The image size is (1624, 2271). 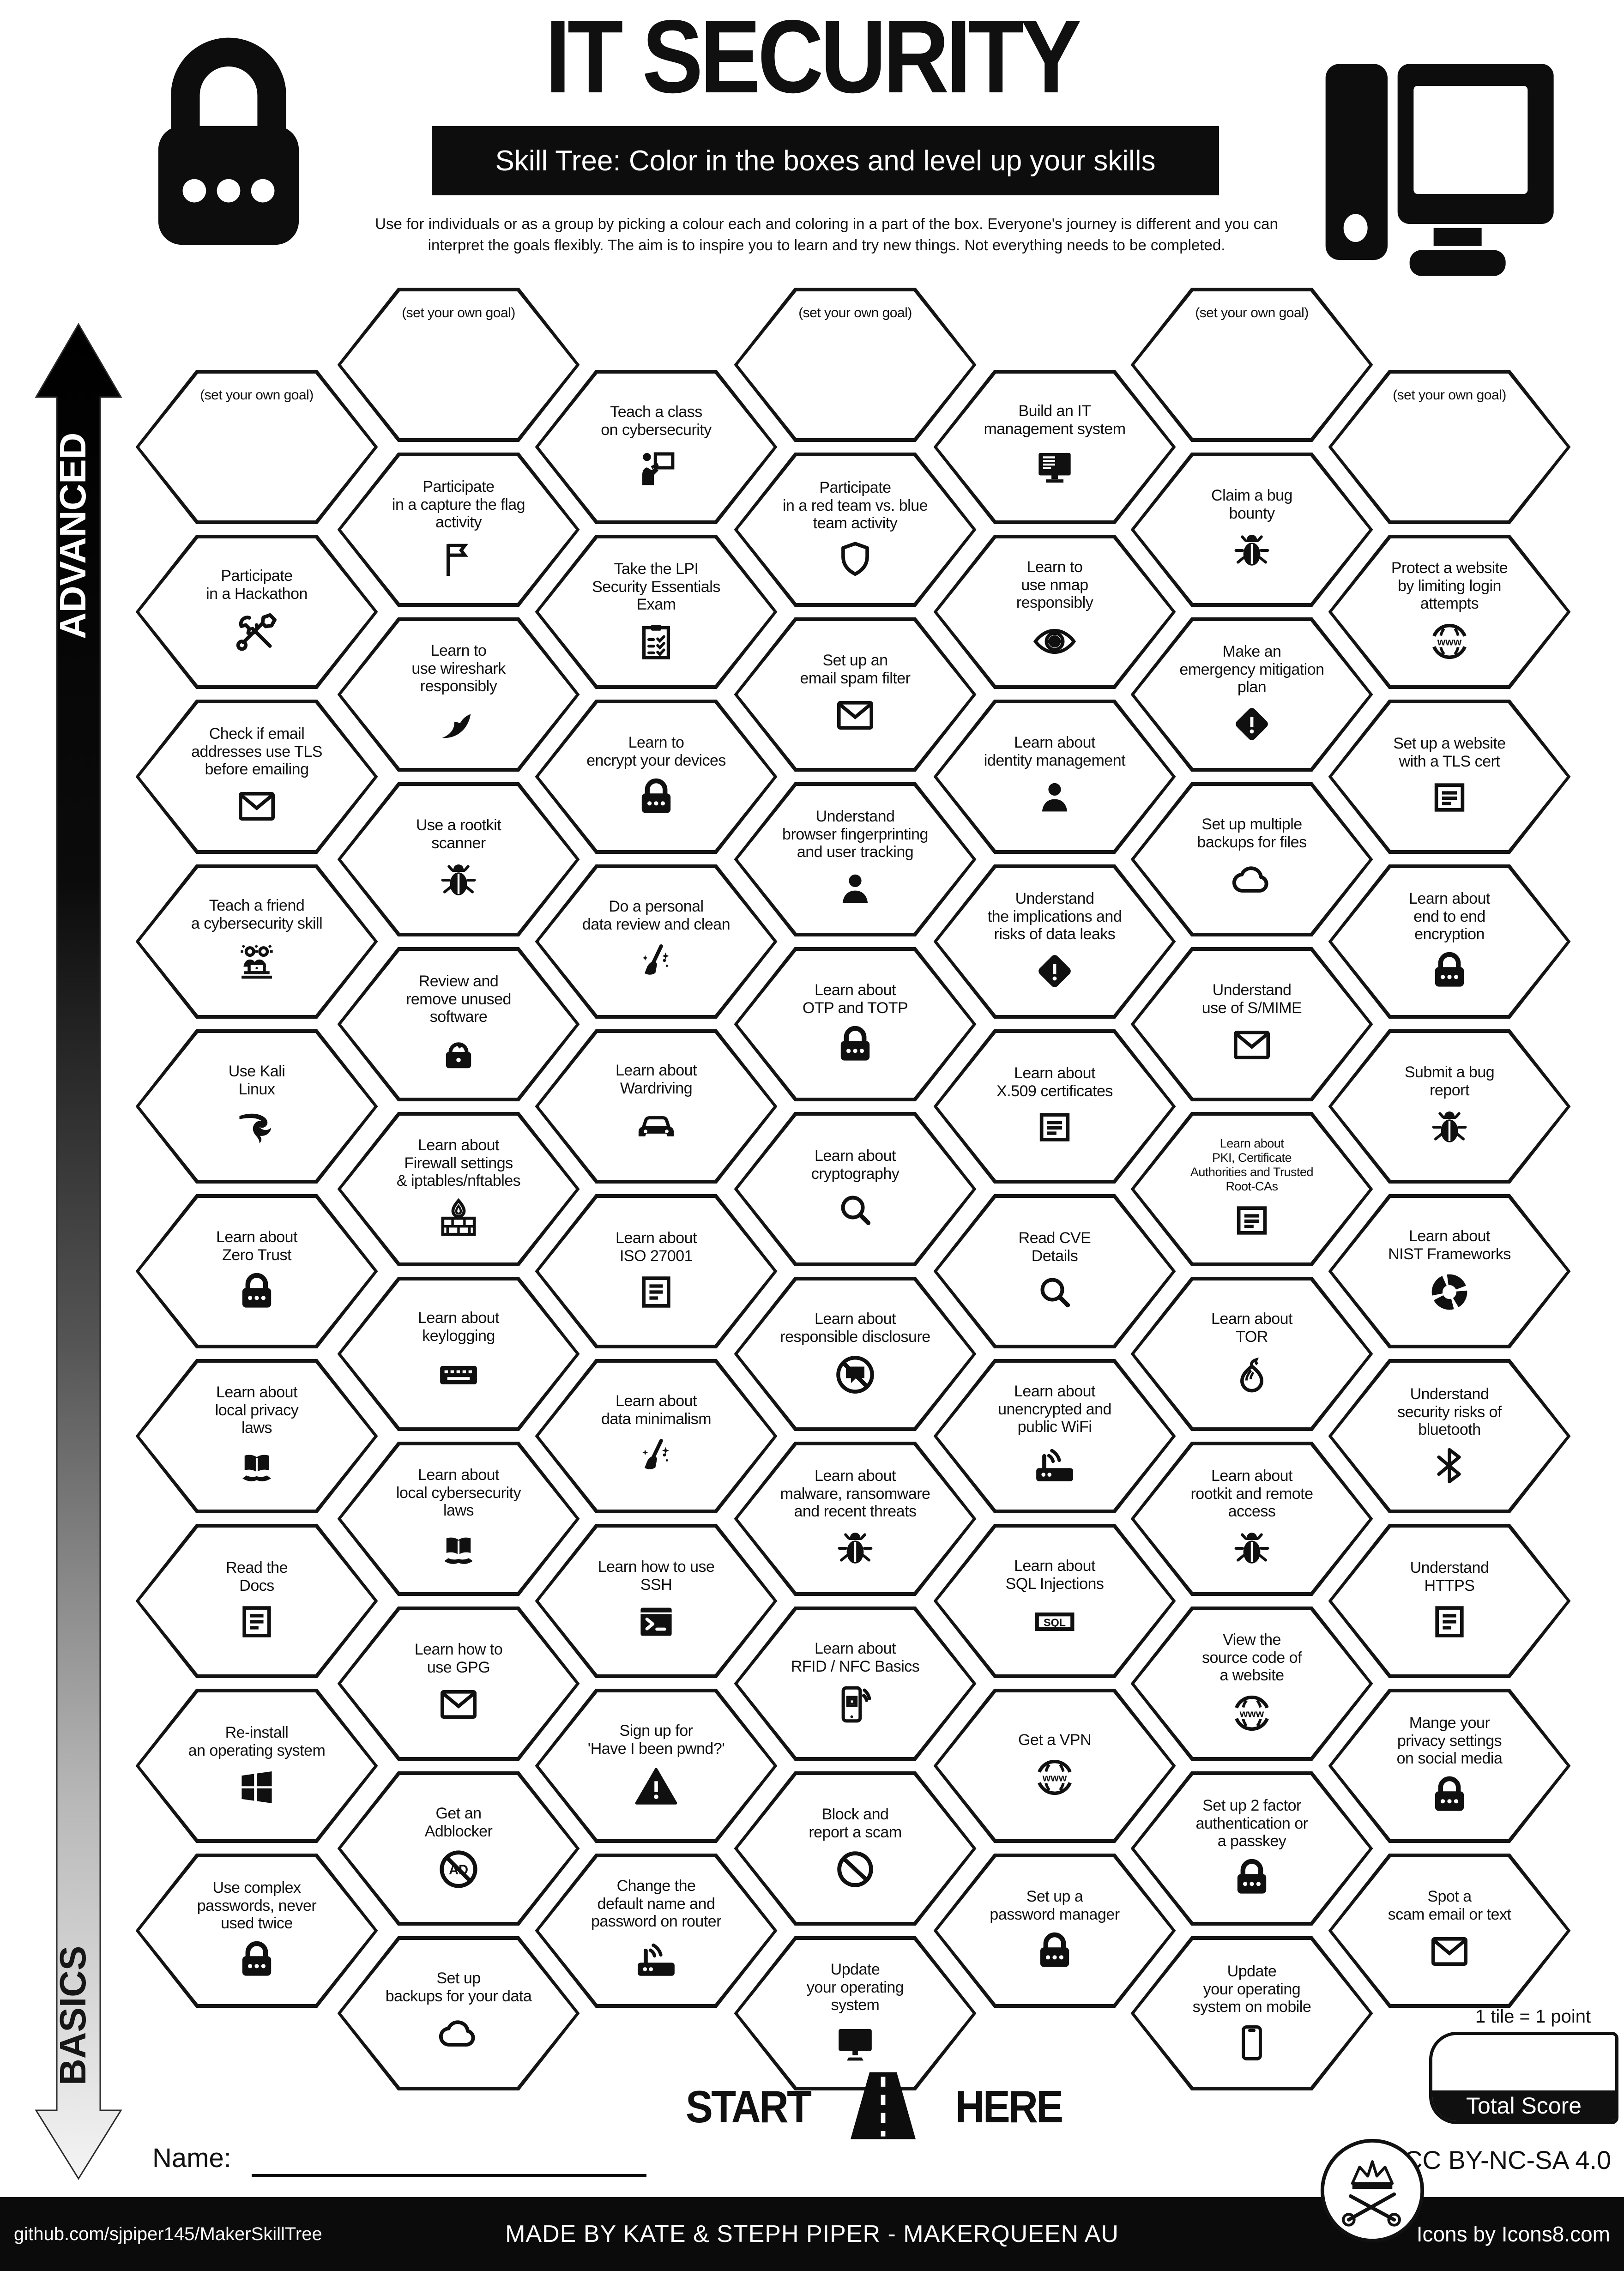 I want to click on skill-tile: Learn about cryptography, so click(x=855, y=1189).